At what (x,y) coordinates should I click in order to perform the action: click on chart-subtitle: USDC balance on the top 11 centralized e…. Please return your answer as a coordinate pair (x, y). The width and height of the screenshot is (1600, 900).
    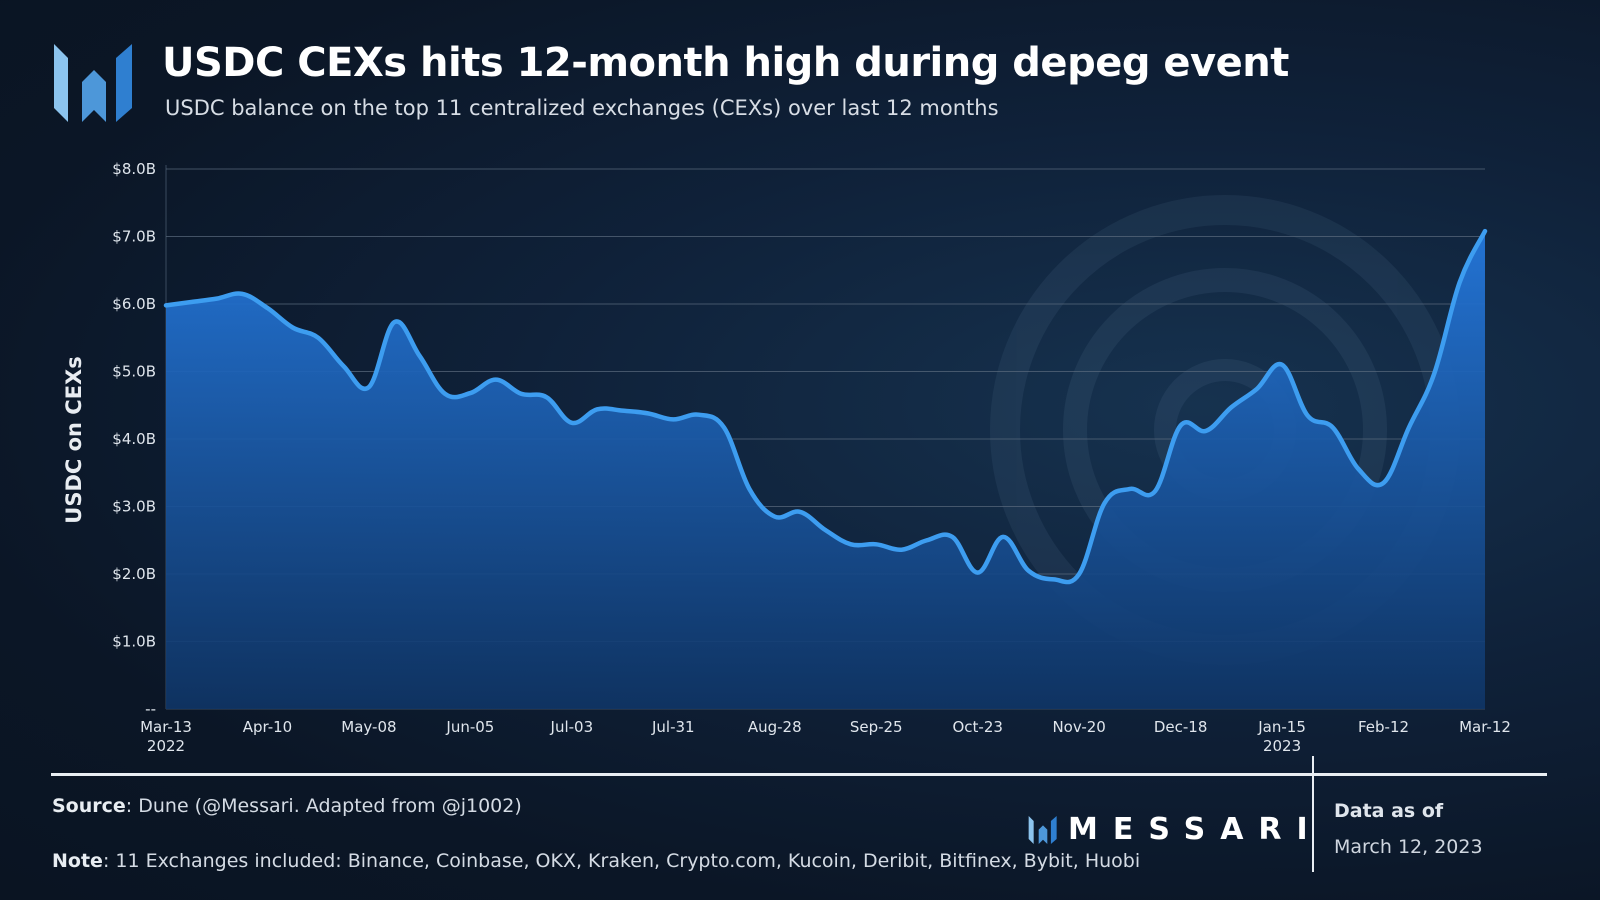
    Looking at the image, I should click on (582, 108).